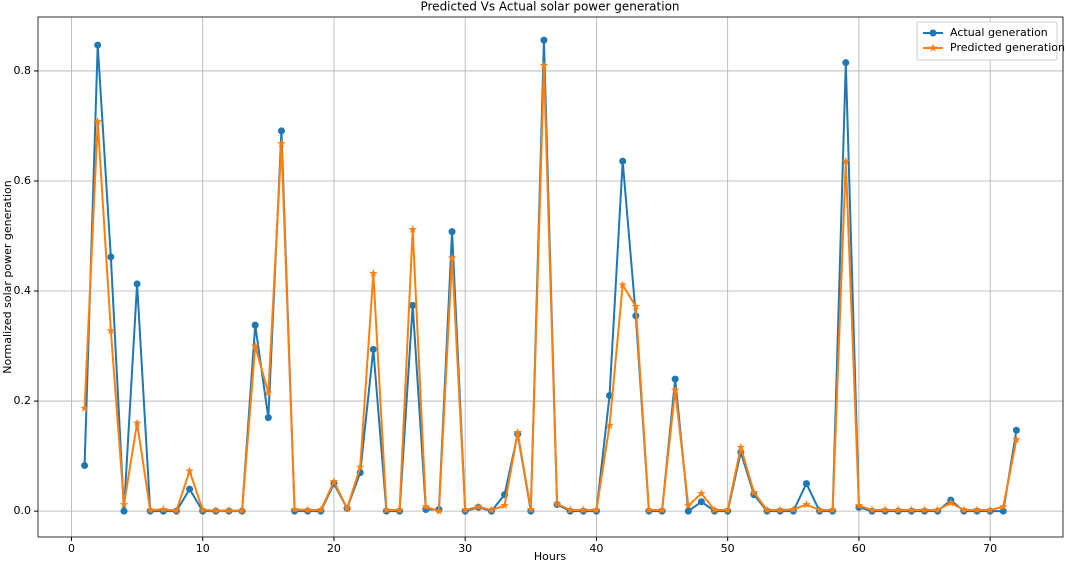 Image resolution: width=1065 pixels, height=564 pixels. Describe the element at coordinates (23, 180) in the screenshot. I see `y-tick-label: 0.6` at that location.